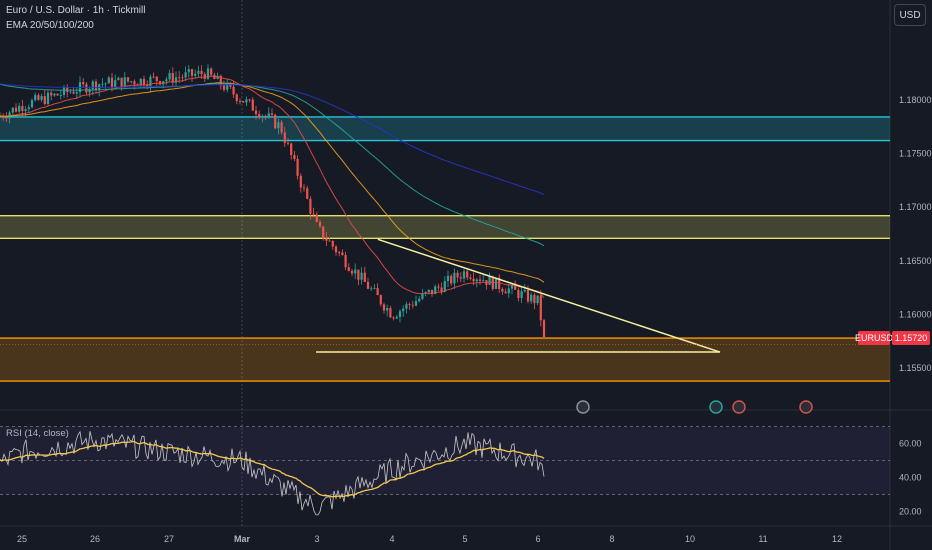 The width and height of the screenshot is (932, 550). Describe the element at coordinates (169, 539) in the screenshot. I see `time-tick-label: 27` at that location.